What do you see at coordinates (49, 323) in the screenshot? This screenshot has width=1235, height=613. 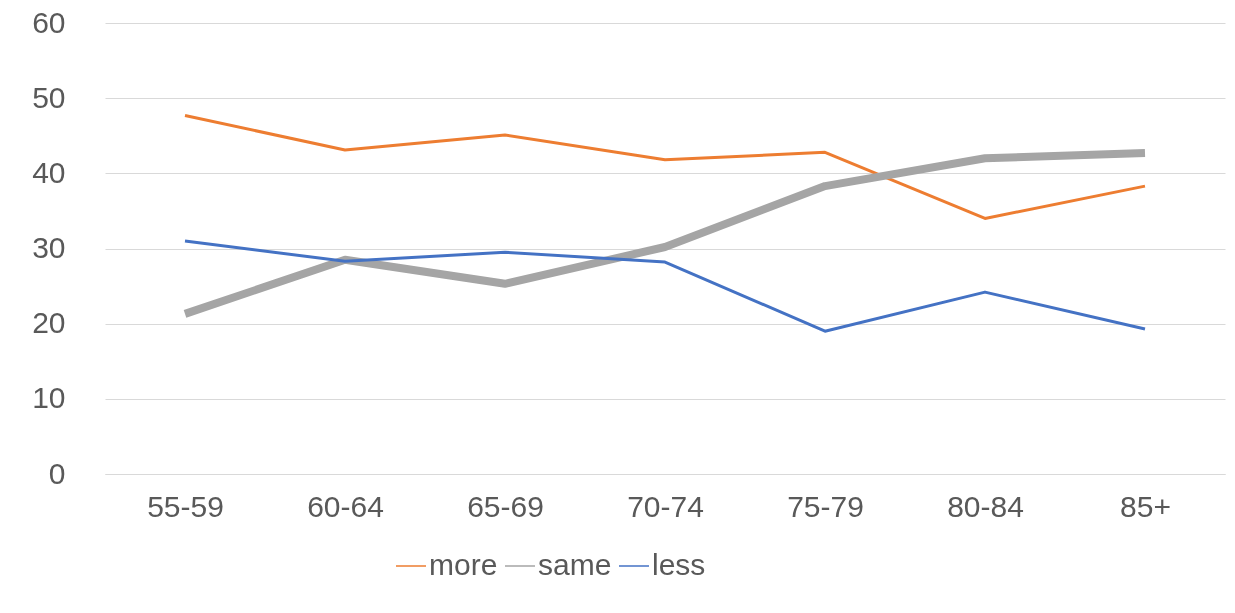 I see `y-tick-label: 20` at bounding box center [49, 323].